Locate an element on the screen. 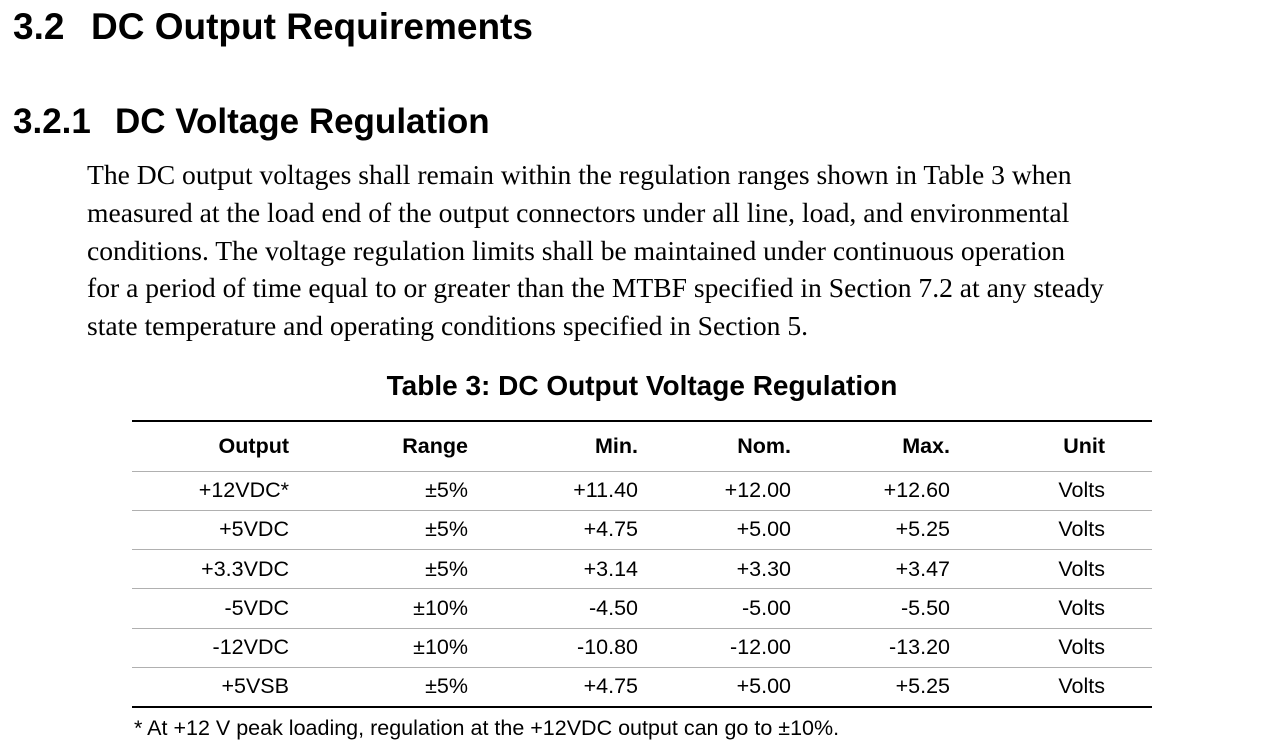  table-row: +3.3VDC ±5% +3.14 +3.30 +3.47 Volts is located at coordinates (642, 569).